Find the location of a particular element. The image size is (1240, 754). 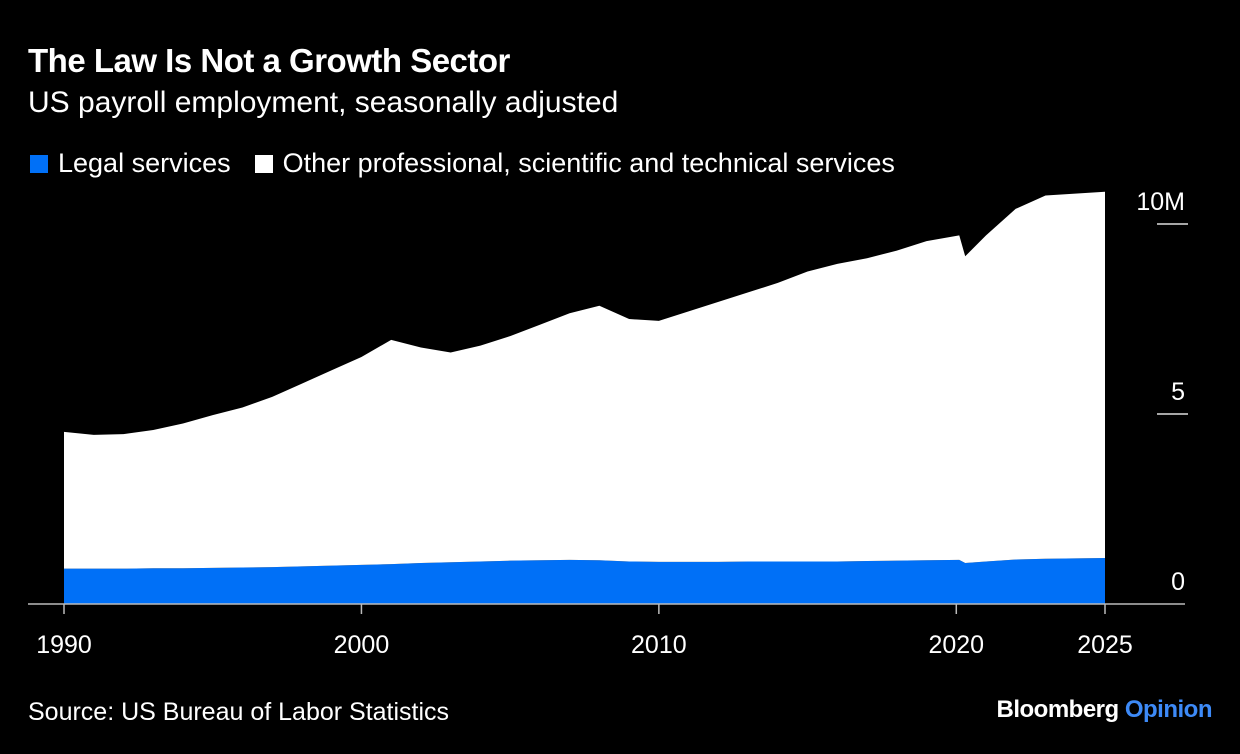

y-tick-label-0: 0 is located at coordinates (1178, 582).